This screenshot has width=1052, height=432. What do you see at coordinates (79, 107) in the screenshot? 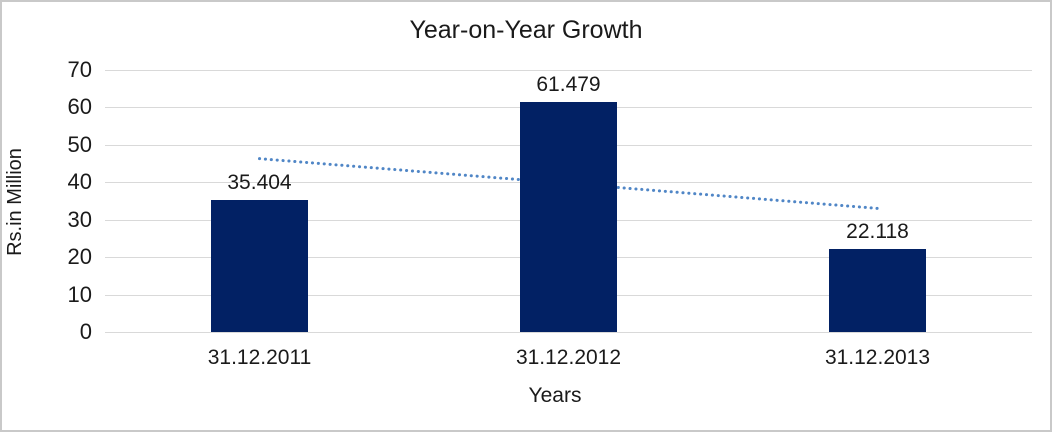
I see `y-tick-label: 60` at bounding box center [79, 107].